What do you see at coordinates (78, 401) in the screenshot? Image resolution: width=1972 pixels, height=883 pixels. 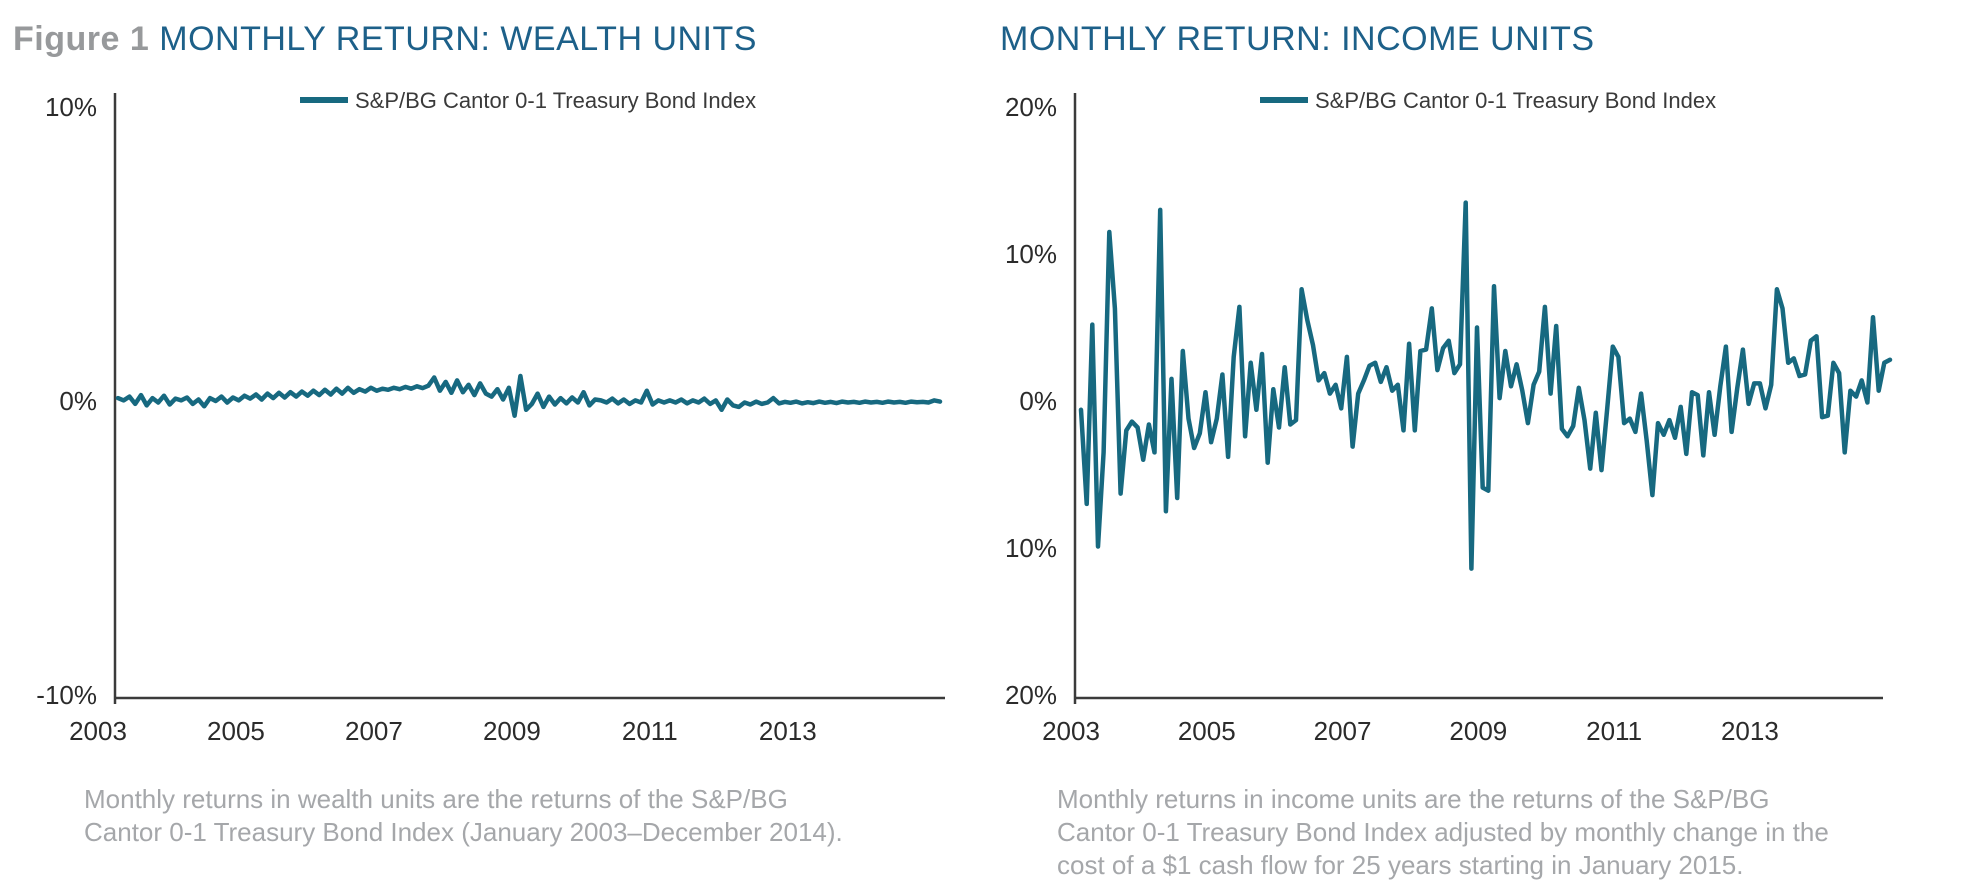 I see `wealth-y-tick-label: 0%` at bounding box center [78, 401].